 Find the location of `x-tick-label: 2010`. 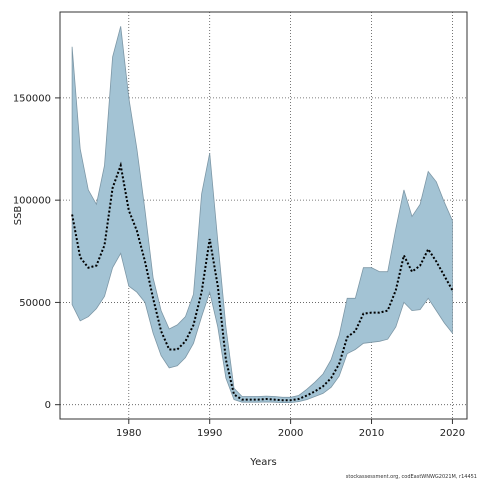

x-tick-label: 2010 is located at coordinates (371, 433).